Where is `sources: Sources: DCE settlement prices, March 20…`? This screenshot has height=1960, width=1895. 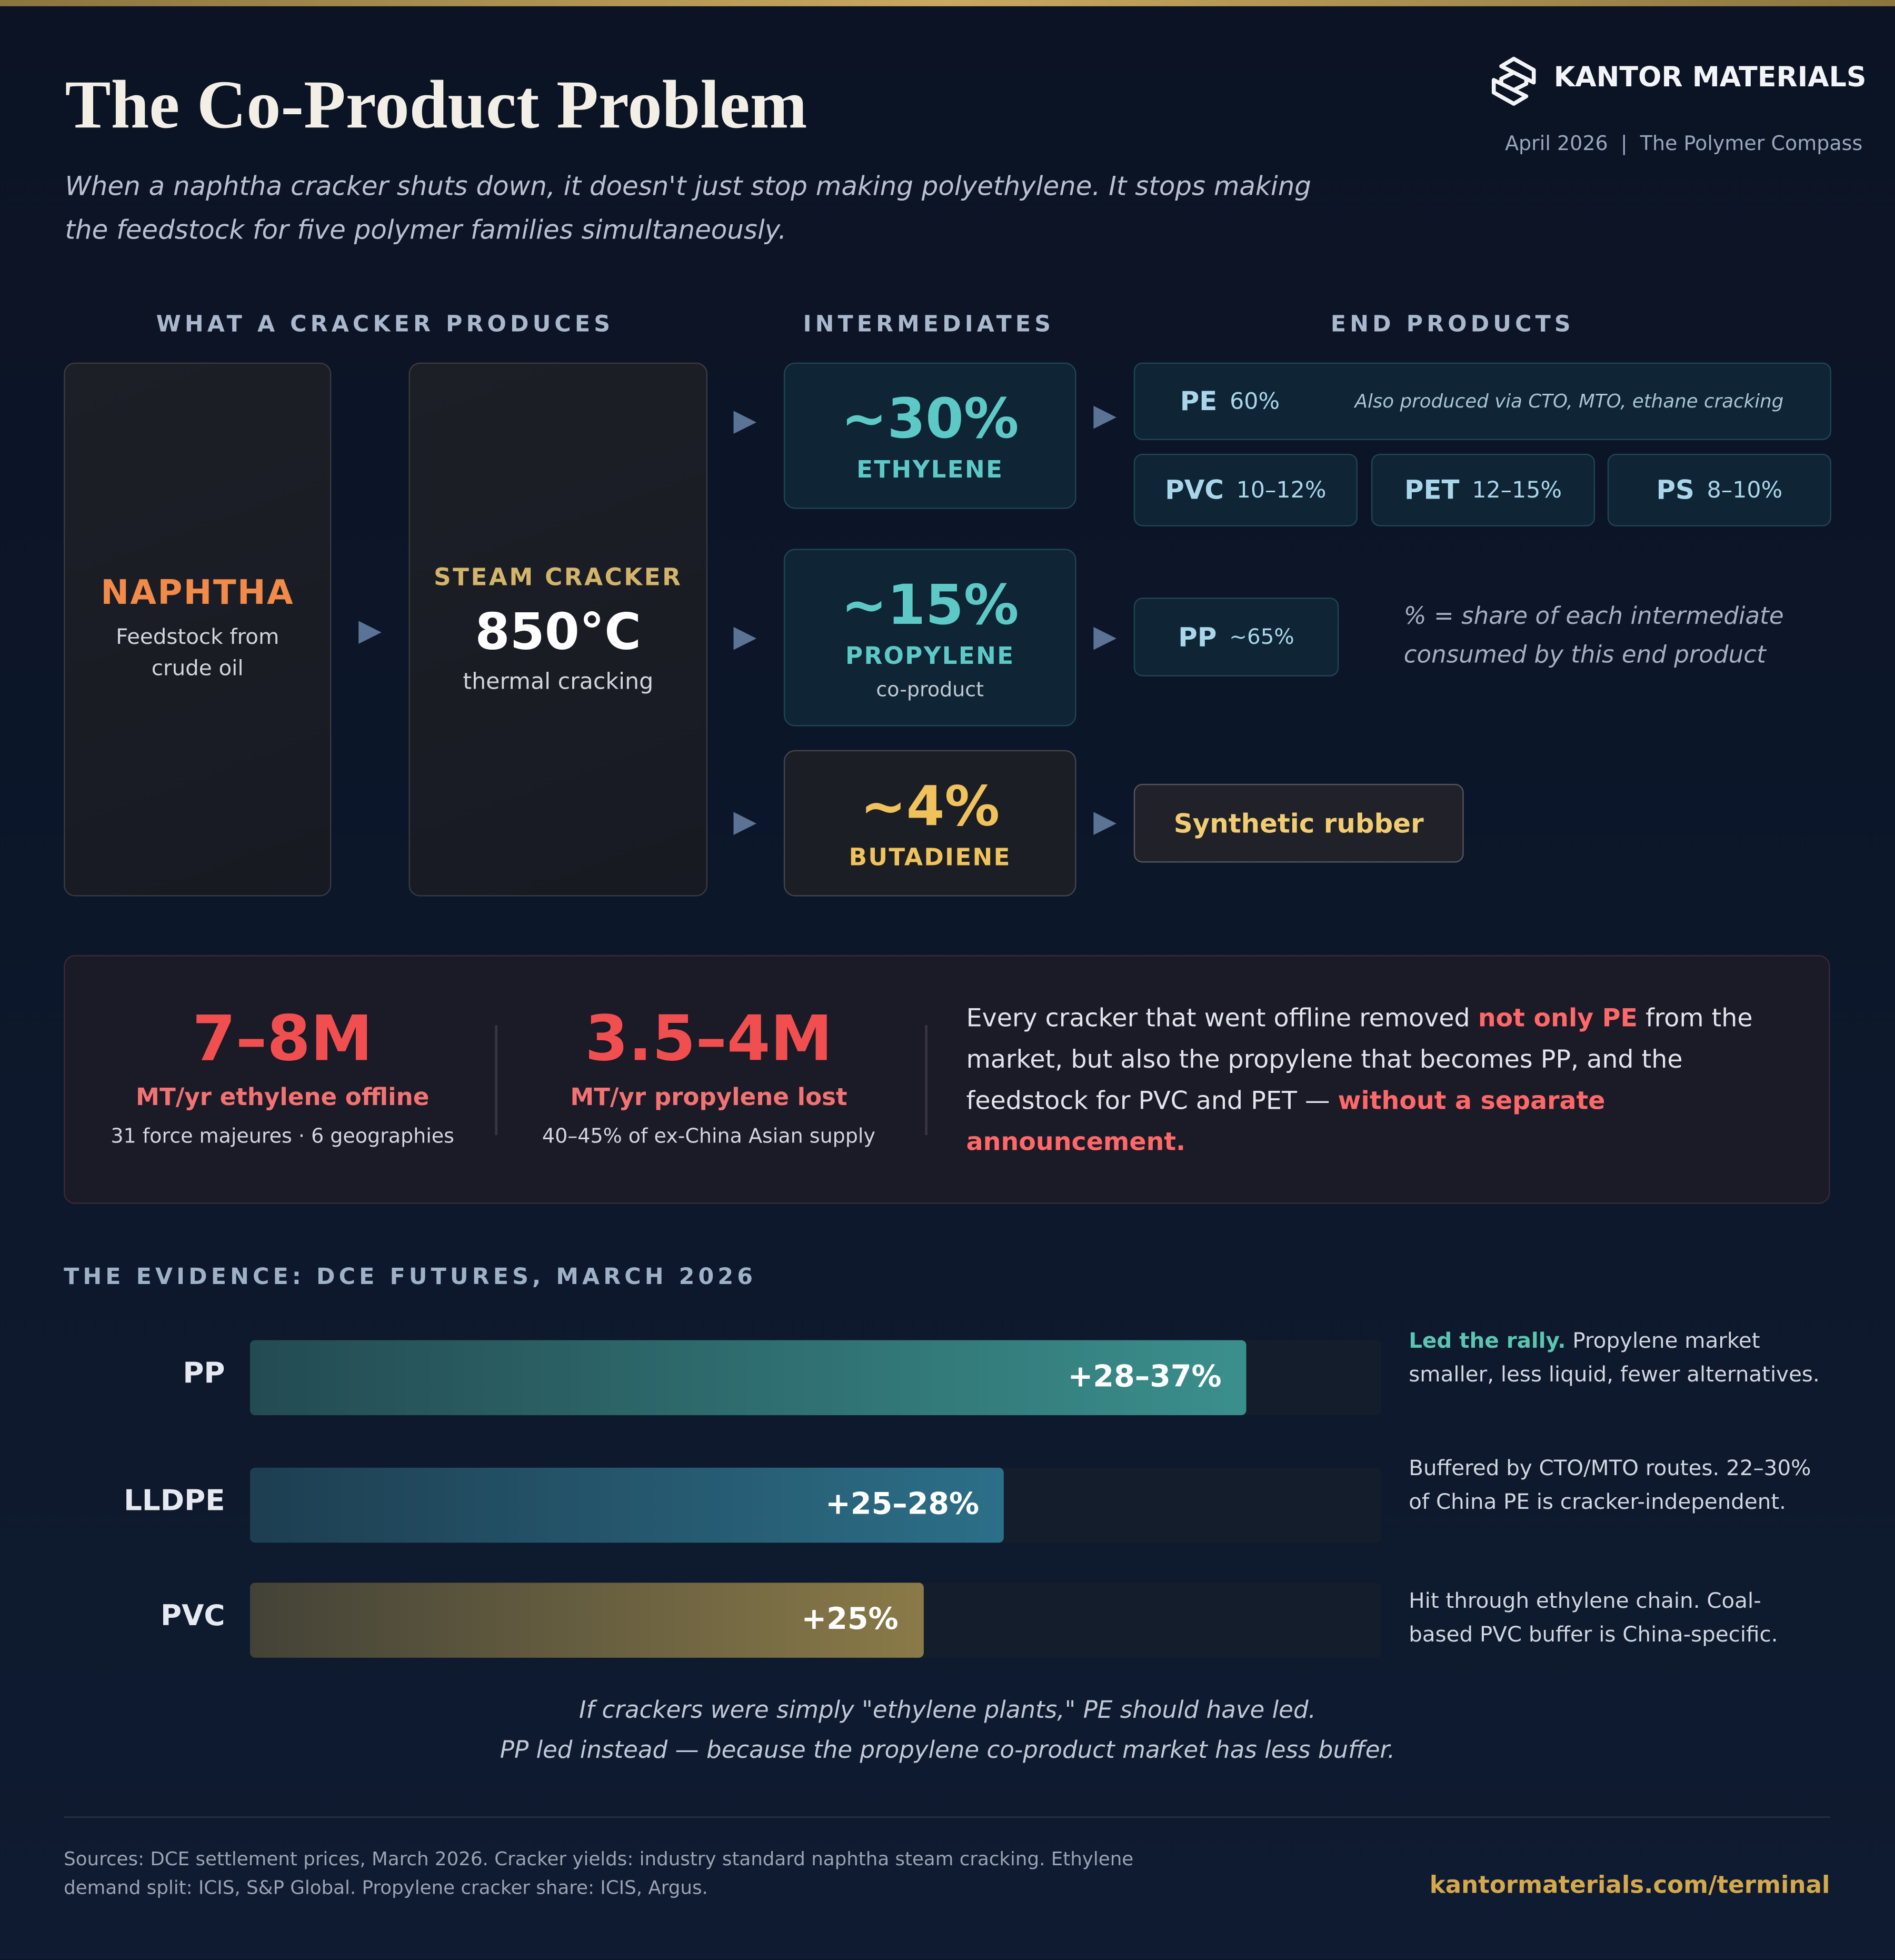 sources: Sources: DCE settlement prices, March 20… is located at coordinates (599, 1873).